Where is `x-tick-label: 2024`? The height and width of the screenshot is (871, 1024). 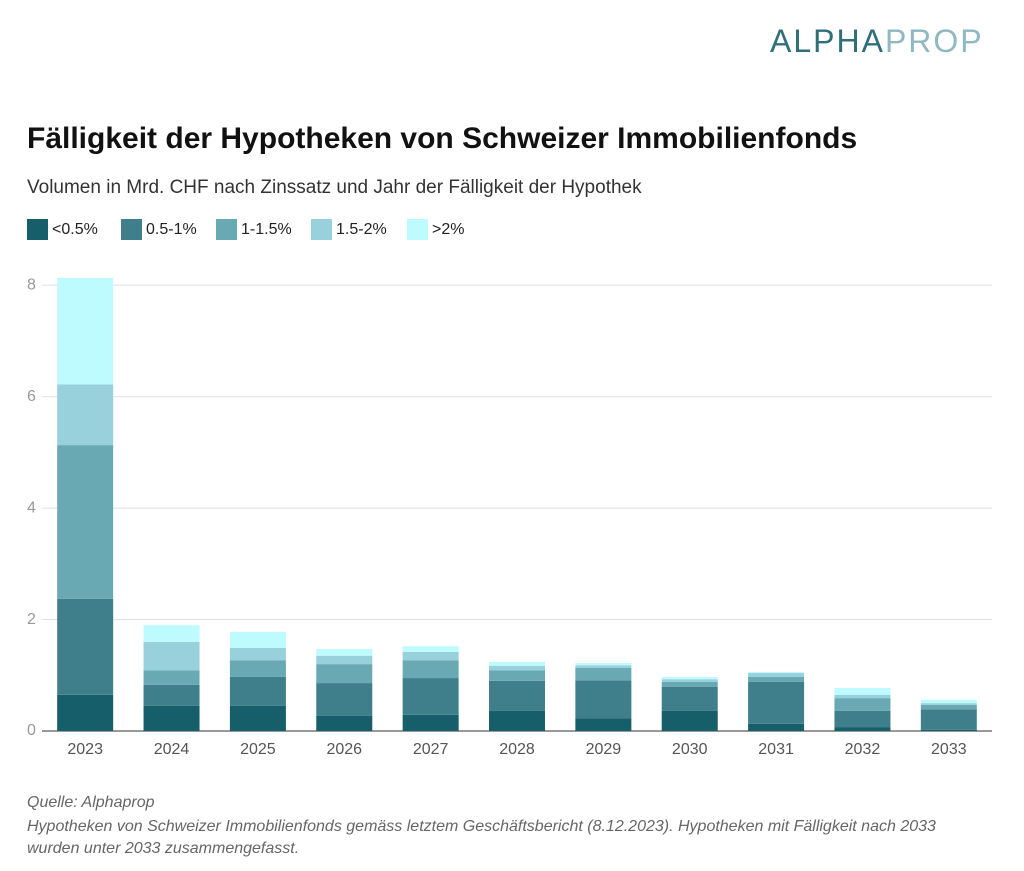 x-tick-label: 2024 is located at coordinates (172, 749).